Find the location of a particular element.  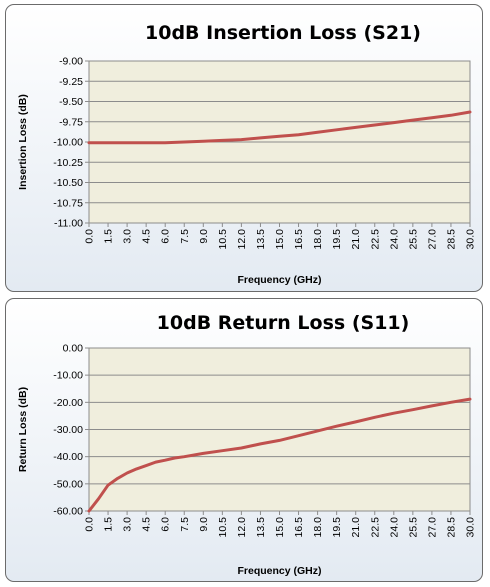

insertion-loss-y-axis-label: Insertion Loss (dB) is located at coordinates (23, 142).